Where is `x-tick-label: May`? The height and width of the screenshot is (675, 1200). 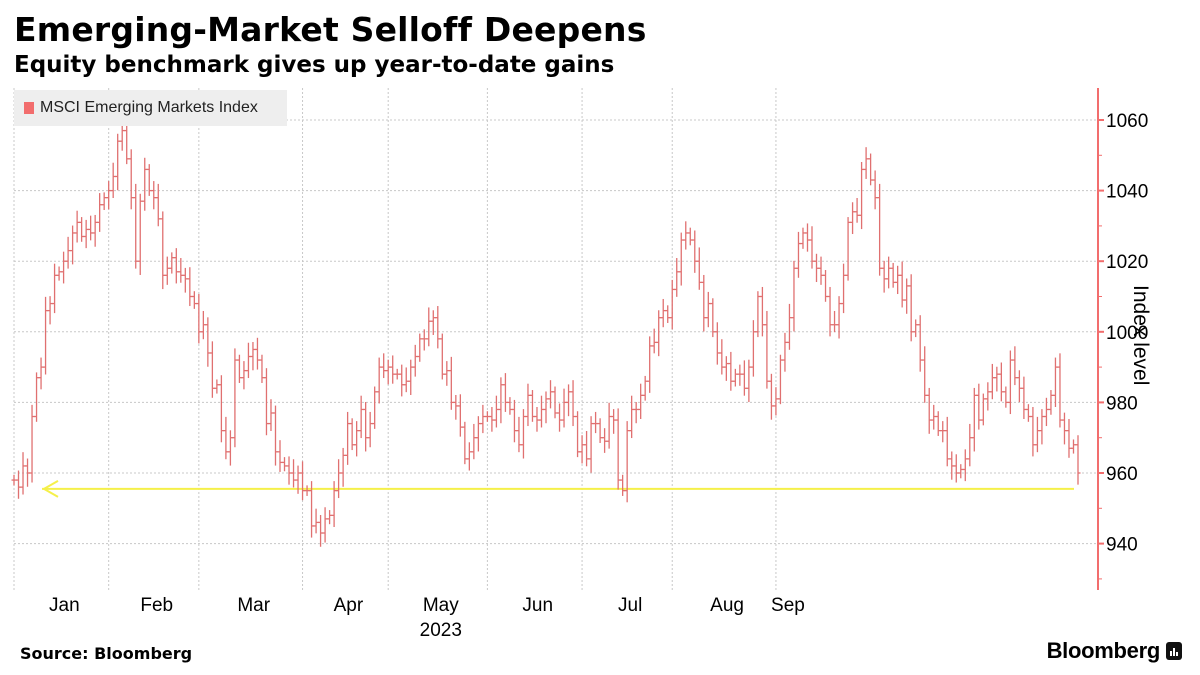 x-tick-label: May is located at coordinates (441, 605).